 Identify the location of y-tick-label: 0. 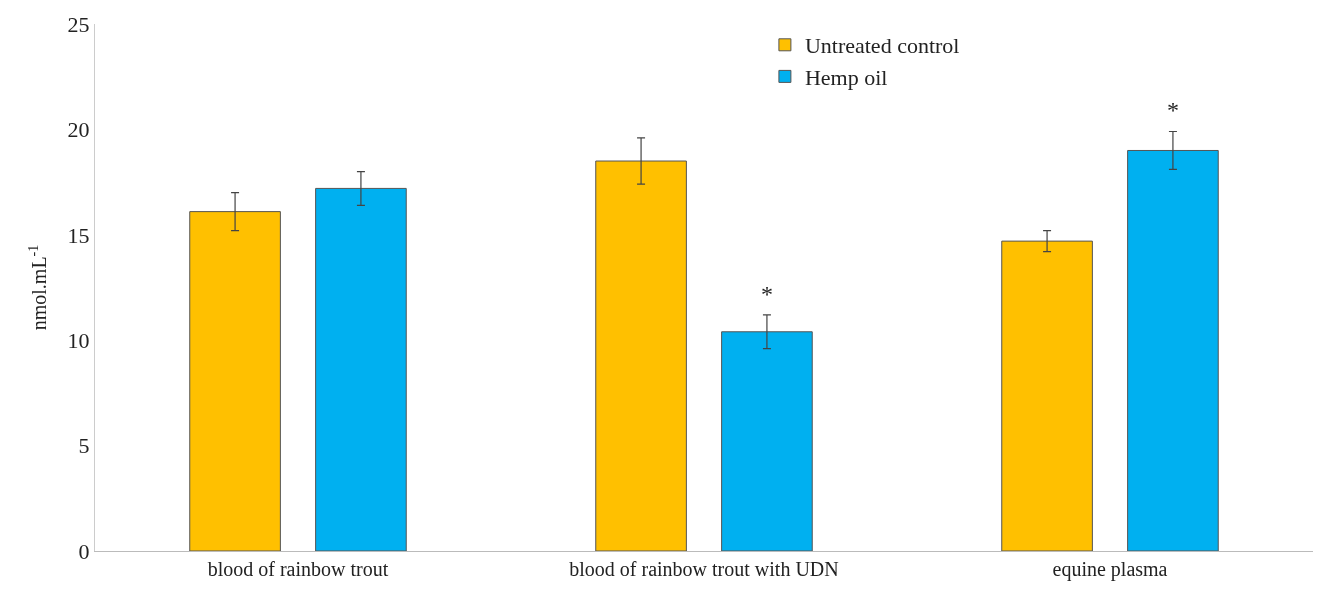
(84, 551).